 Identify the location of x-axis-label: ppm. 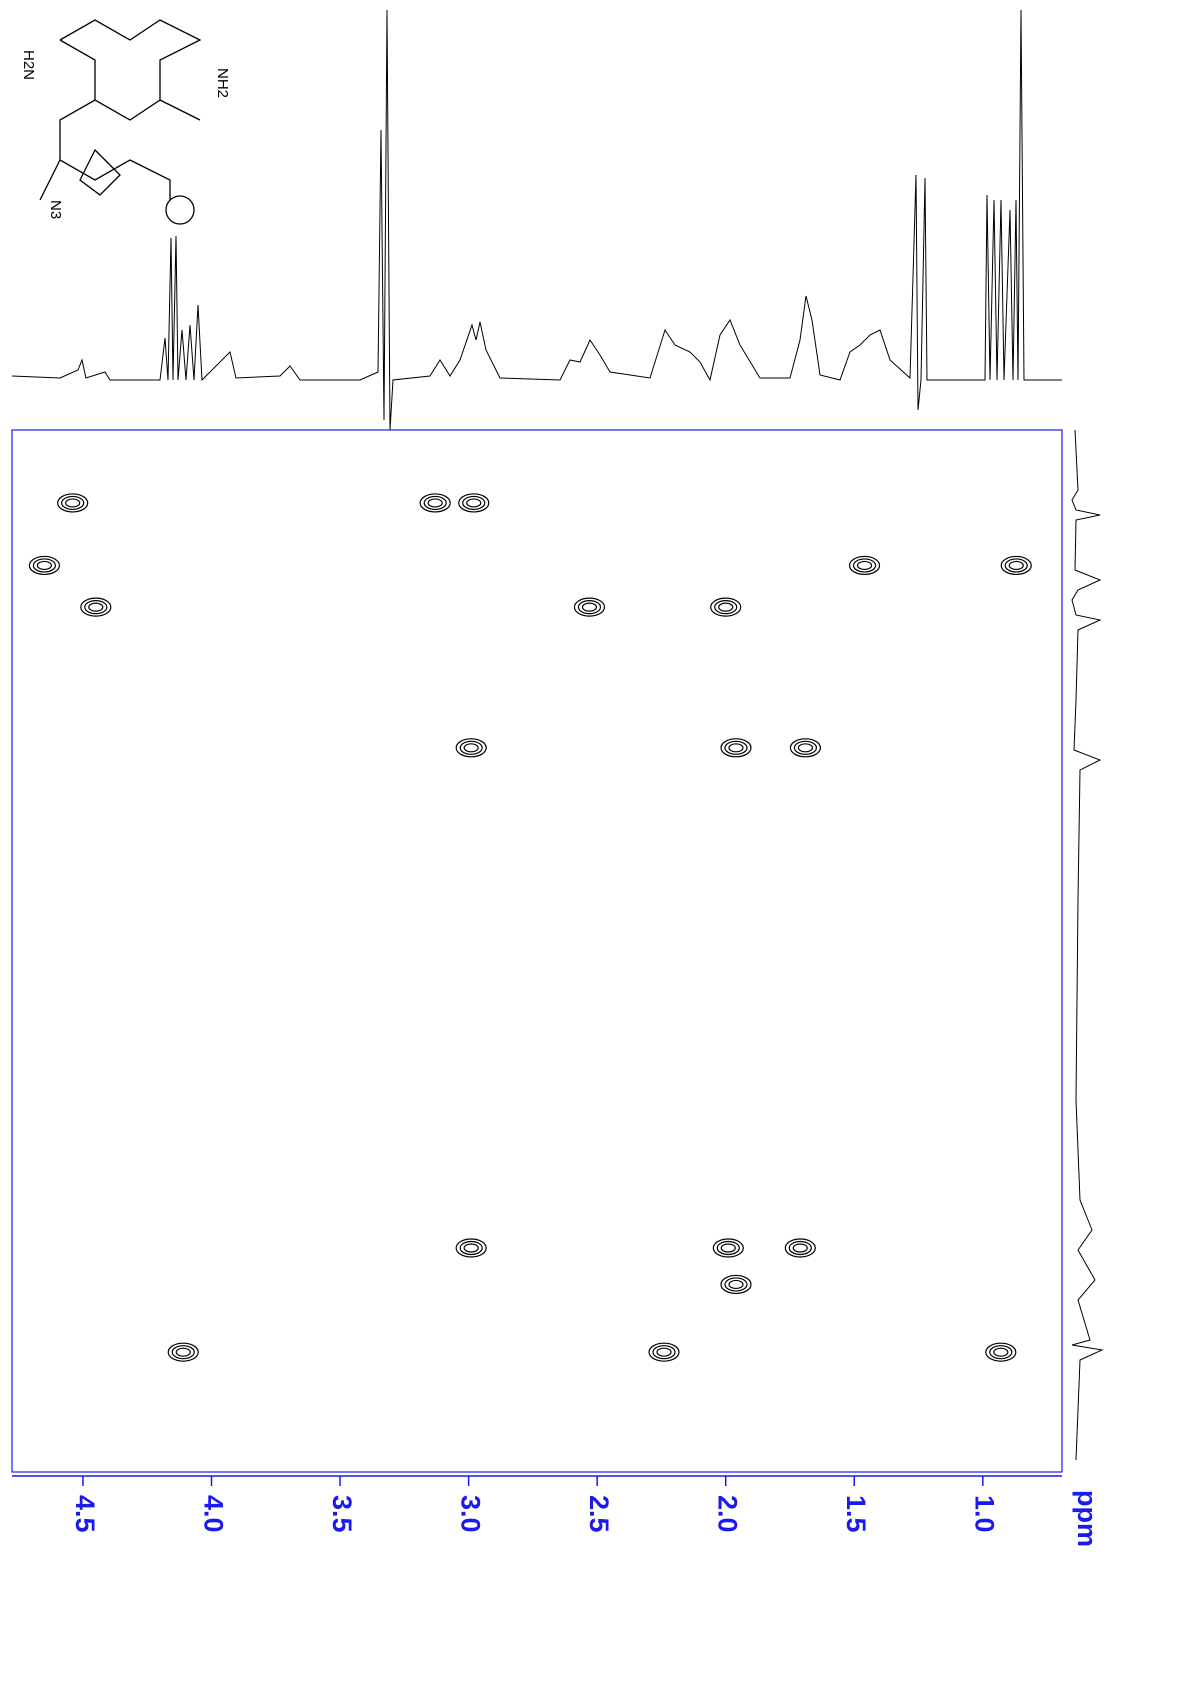
(1087, 1518).